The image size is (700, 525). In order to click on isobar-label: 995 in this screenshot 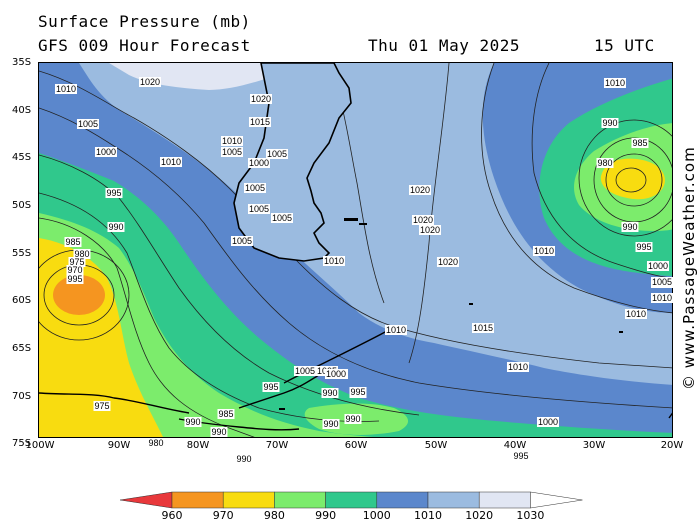, I will do `click(521, 456)`.